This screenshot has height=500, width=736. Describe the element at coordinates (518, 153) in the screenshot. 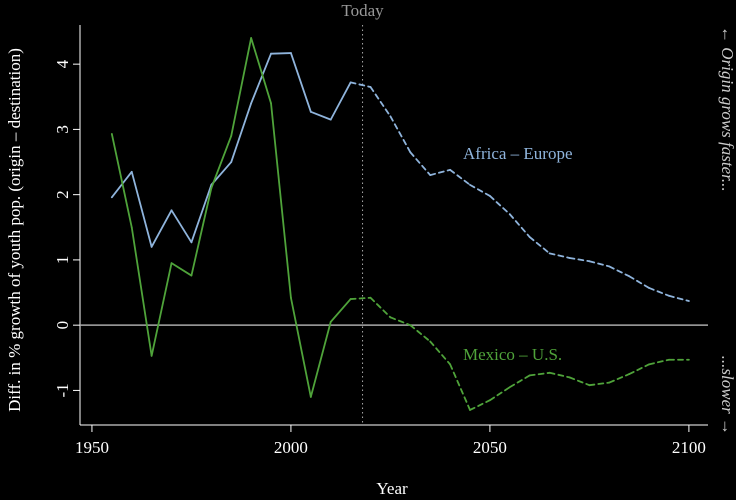

I see `series-label: Africa – Europe` at that location.